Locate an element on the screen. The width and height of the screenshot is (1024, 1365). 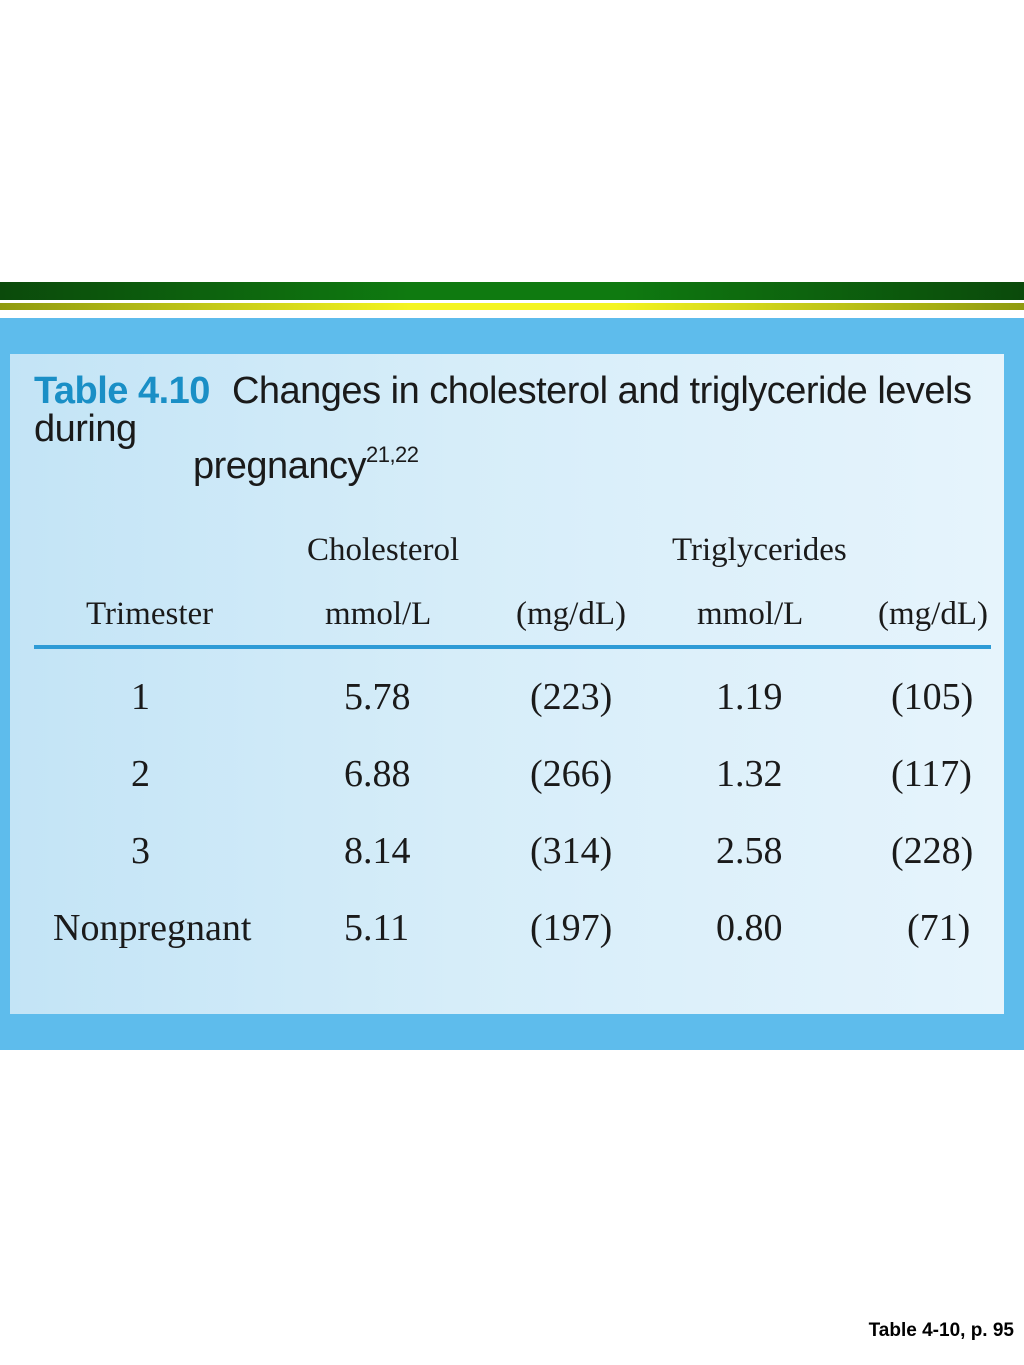
cell-trimester: 2 is located at coordinates (140, 774).